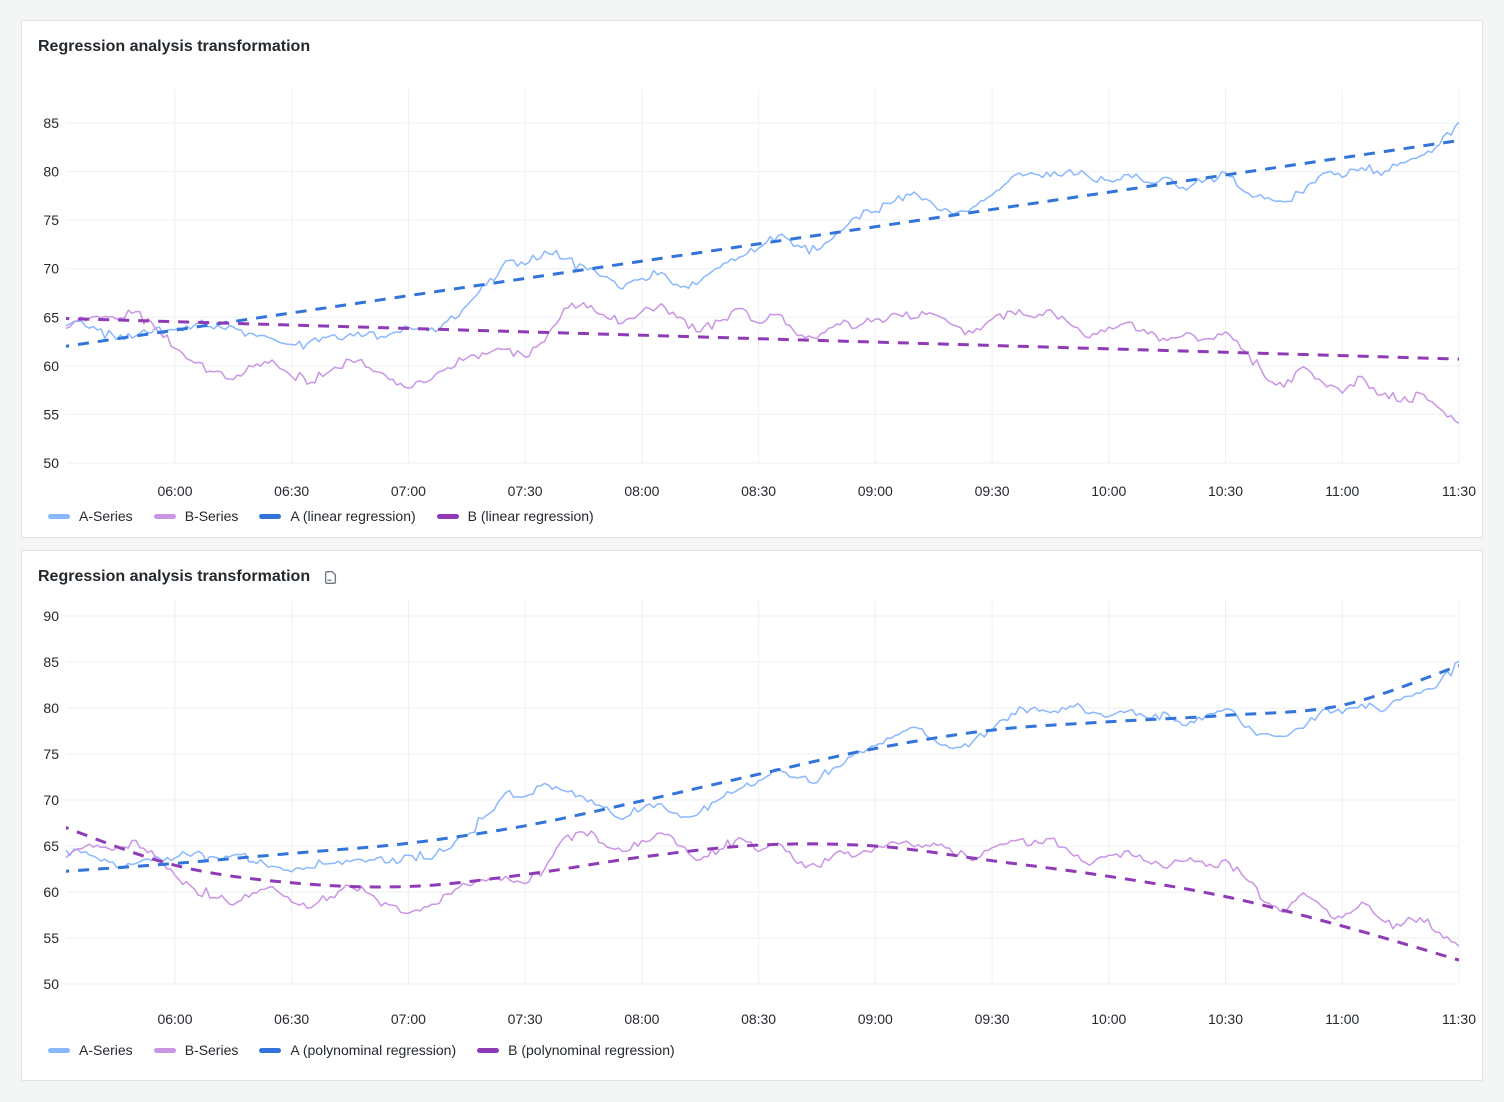 The height and width of the screenshot is (1102, 1504). I want to click on legend-label: A (linear regression), so click(353, 516).